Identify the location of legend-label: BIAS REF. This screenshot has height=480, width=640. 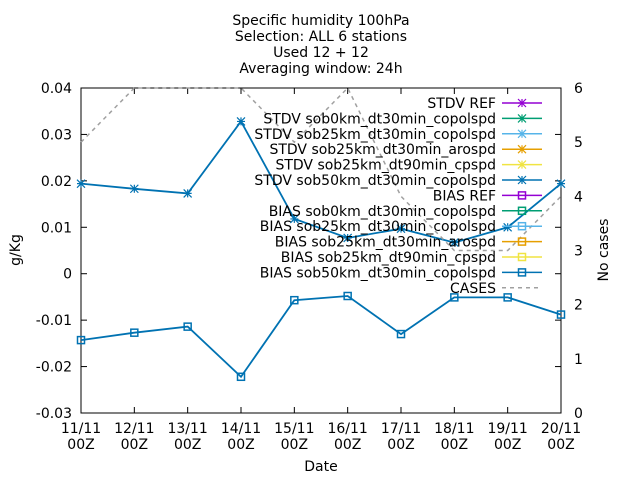
(464, 196).